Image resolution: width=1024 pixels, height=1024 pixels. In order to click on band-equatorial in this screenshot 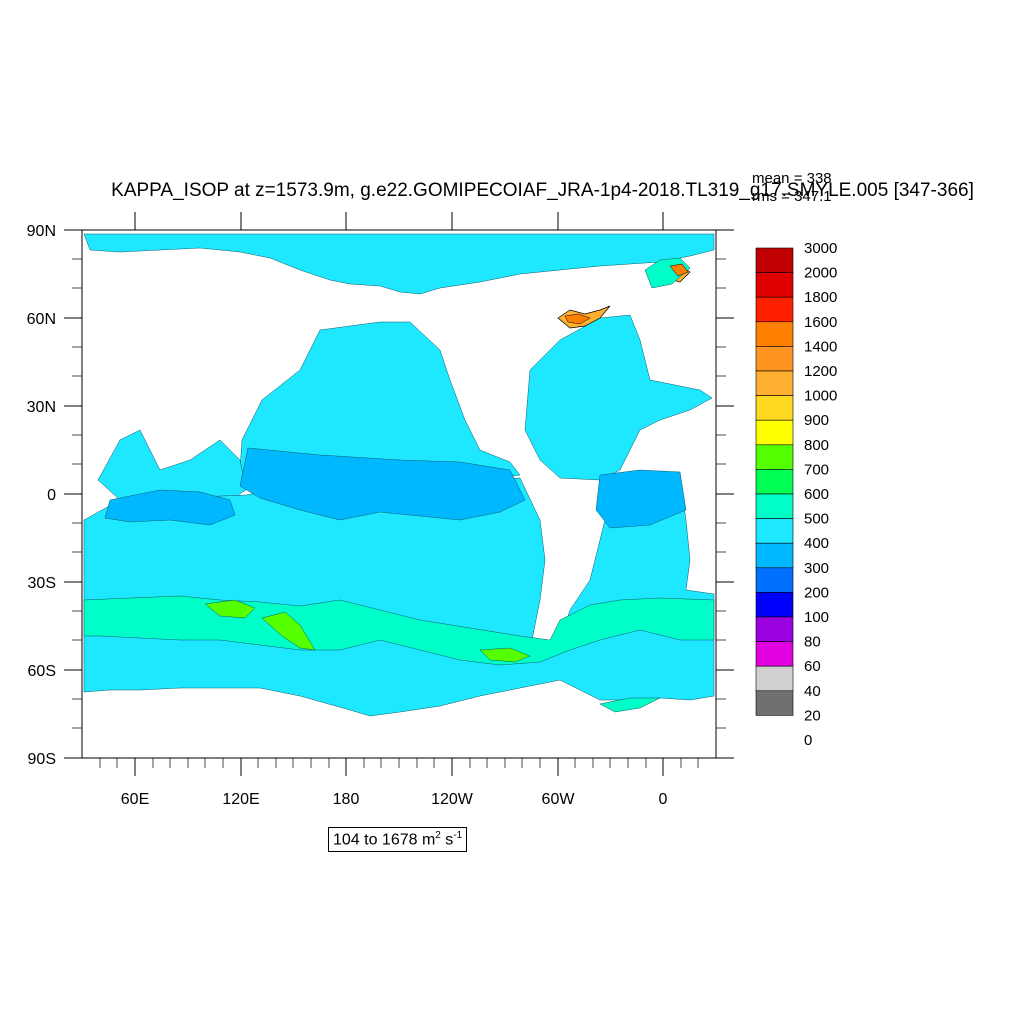, I will do `click(382, 484)`.